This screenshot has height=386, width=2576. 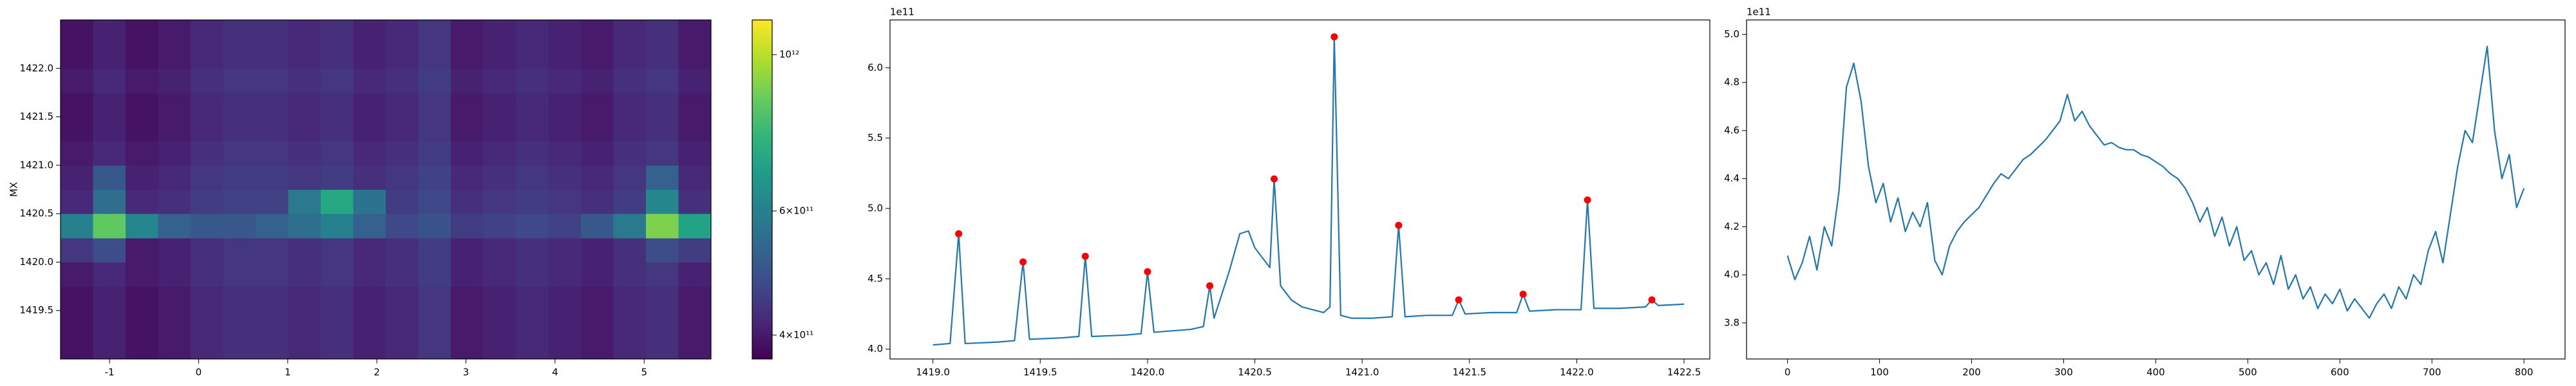 What do you see at coordinates (1971, 372) in the screenshot?
I see `x-tick-label: 200` at bounding box center [1971, 372].